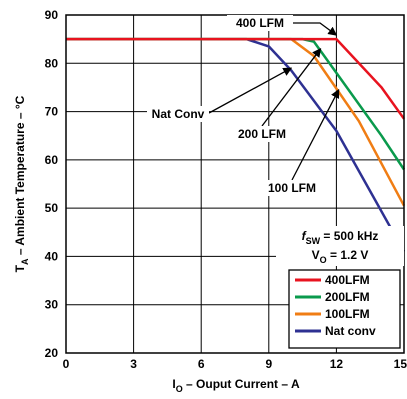 The width and height of the screenshot is (407, 399). What do you see at coordinates (52, 160) in the screenshot?
I see `y-tick-label: 60` at bounding box center [52, 160].